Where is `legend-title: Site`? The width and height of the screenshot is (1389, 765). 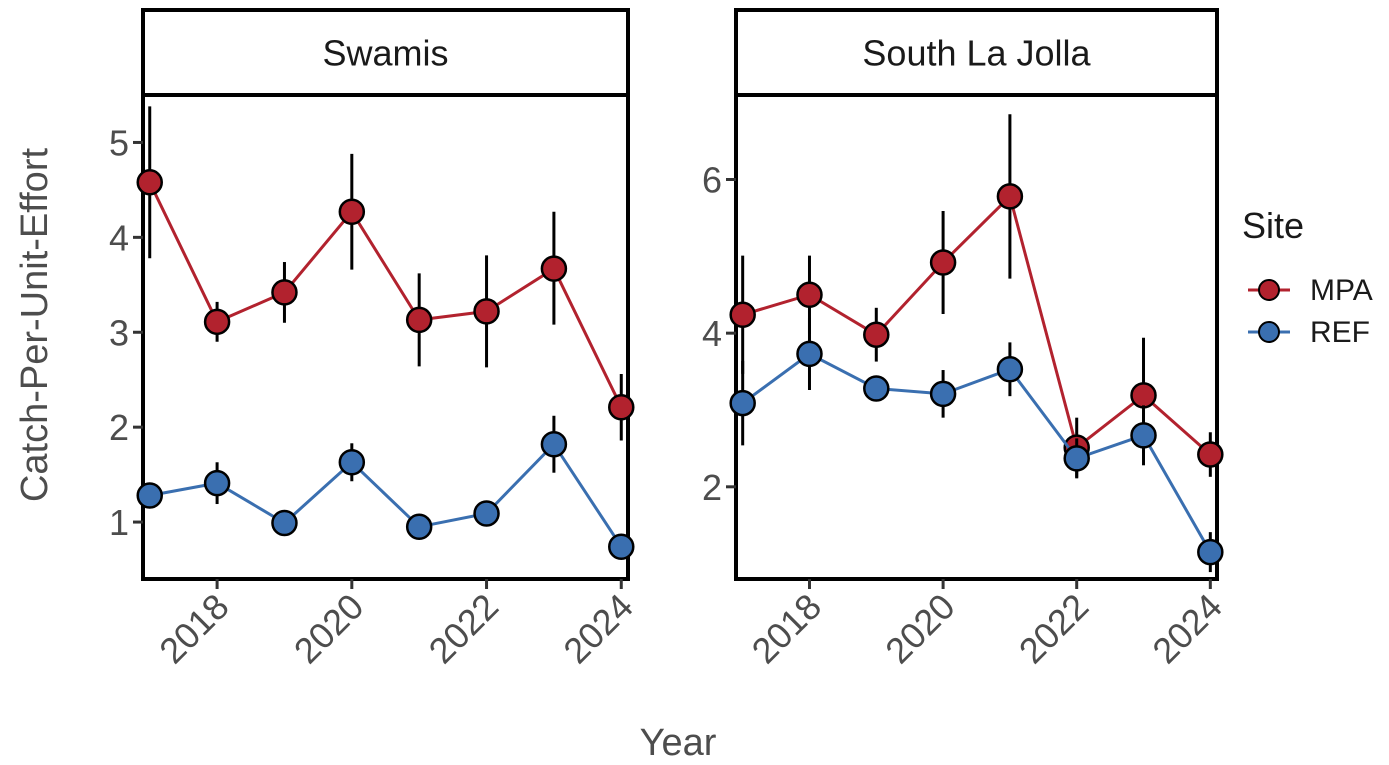 legend-title: Site is located at coordinates (1273, 225).